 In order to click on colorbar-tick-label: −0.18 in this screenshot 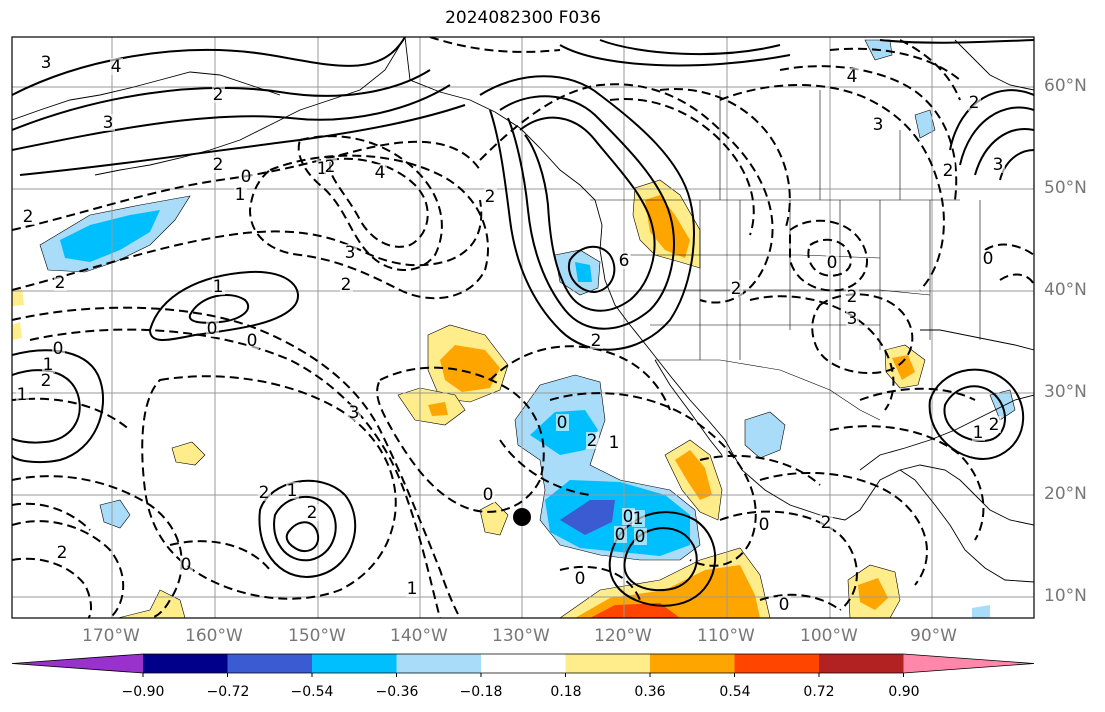, I will do `click(481, 692)`.